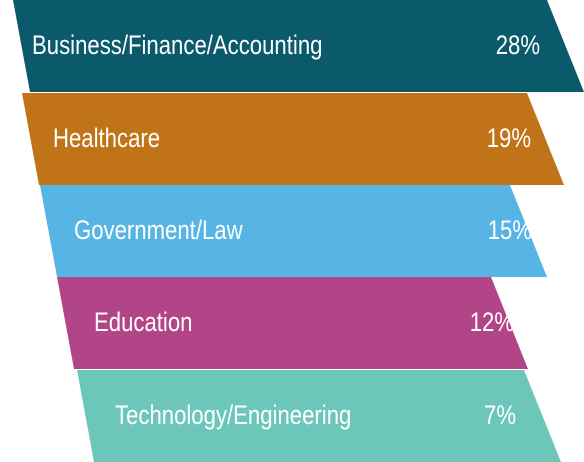 This screenshot has width=584, height=462. I want to click on band-label: Government/Law, so click(158, 230).